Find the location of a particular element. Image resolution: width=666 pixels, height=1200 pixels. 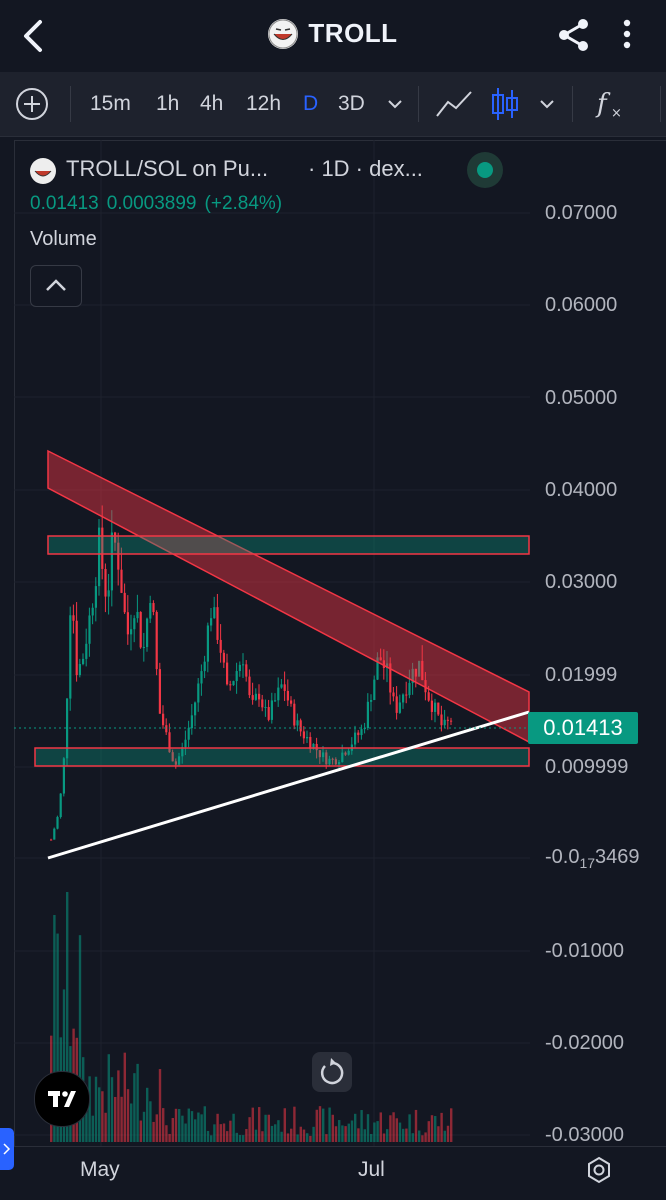

side-panel-handle is located at coordinates (7, 1149).